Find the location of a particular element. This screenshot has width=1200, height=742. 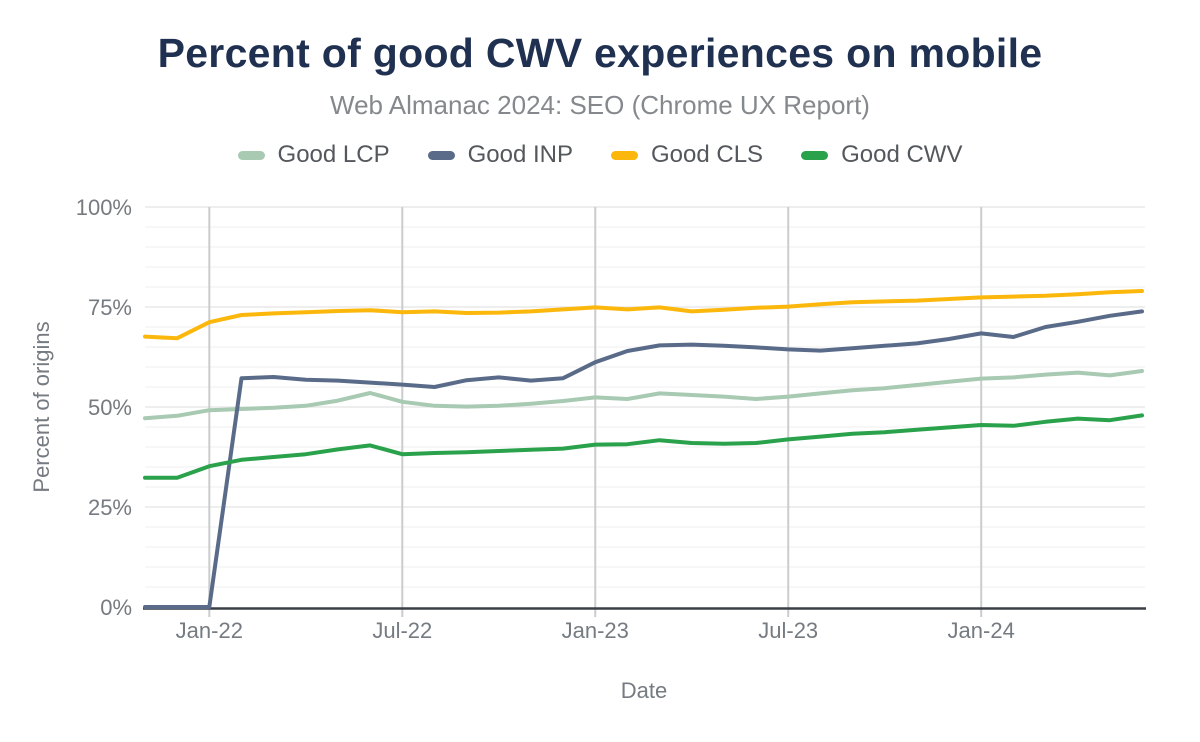

x-tick-label: Jul-23 is located at coordinates (788, 630).